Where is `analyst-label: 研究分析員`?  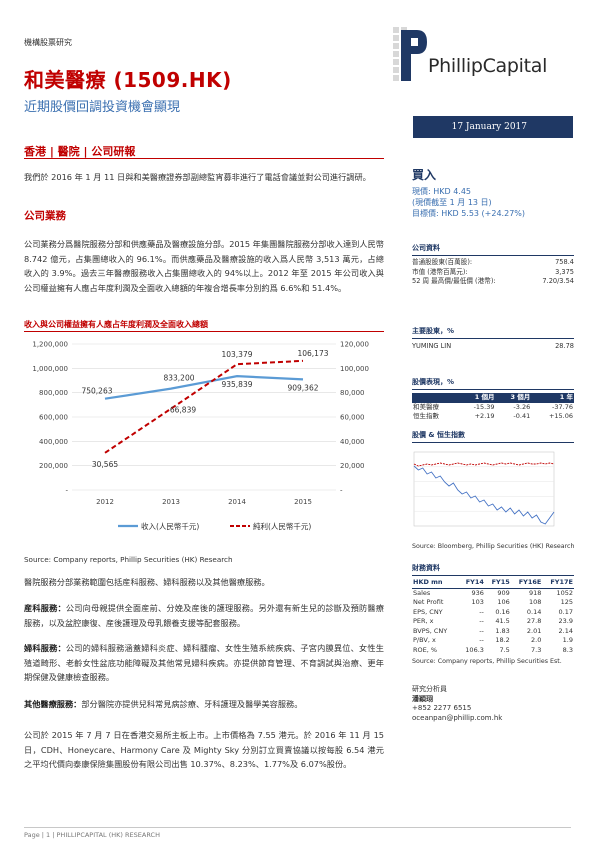
analyst-label: 研究分析員 is located at coordinates (429, 689).